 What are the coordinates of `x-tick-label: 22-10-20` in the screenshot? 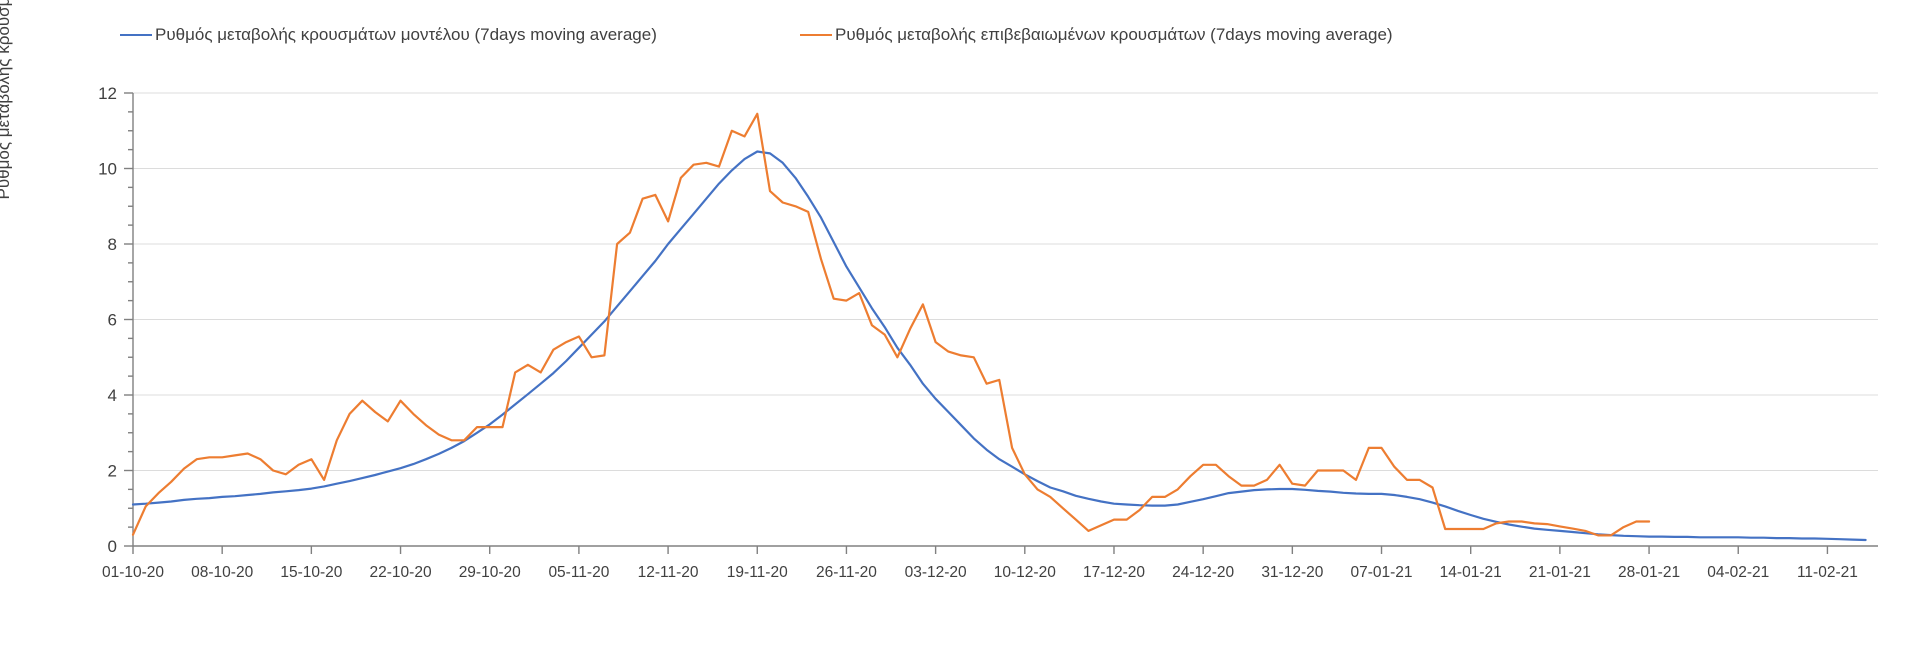 It's located at (401, 572).